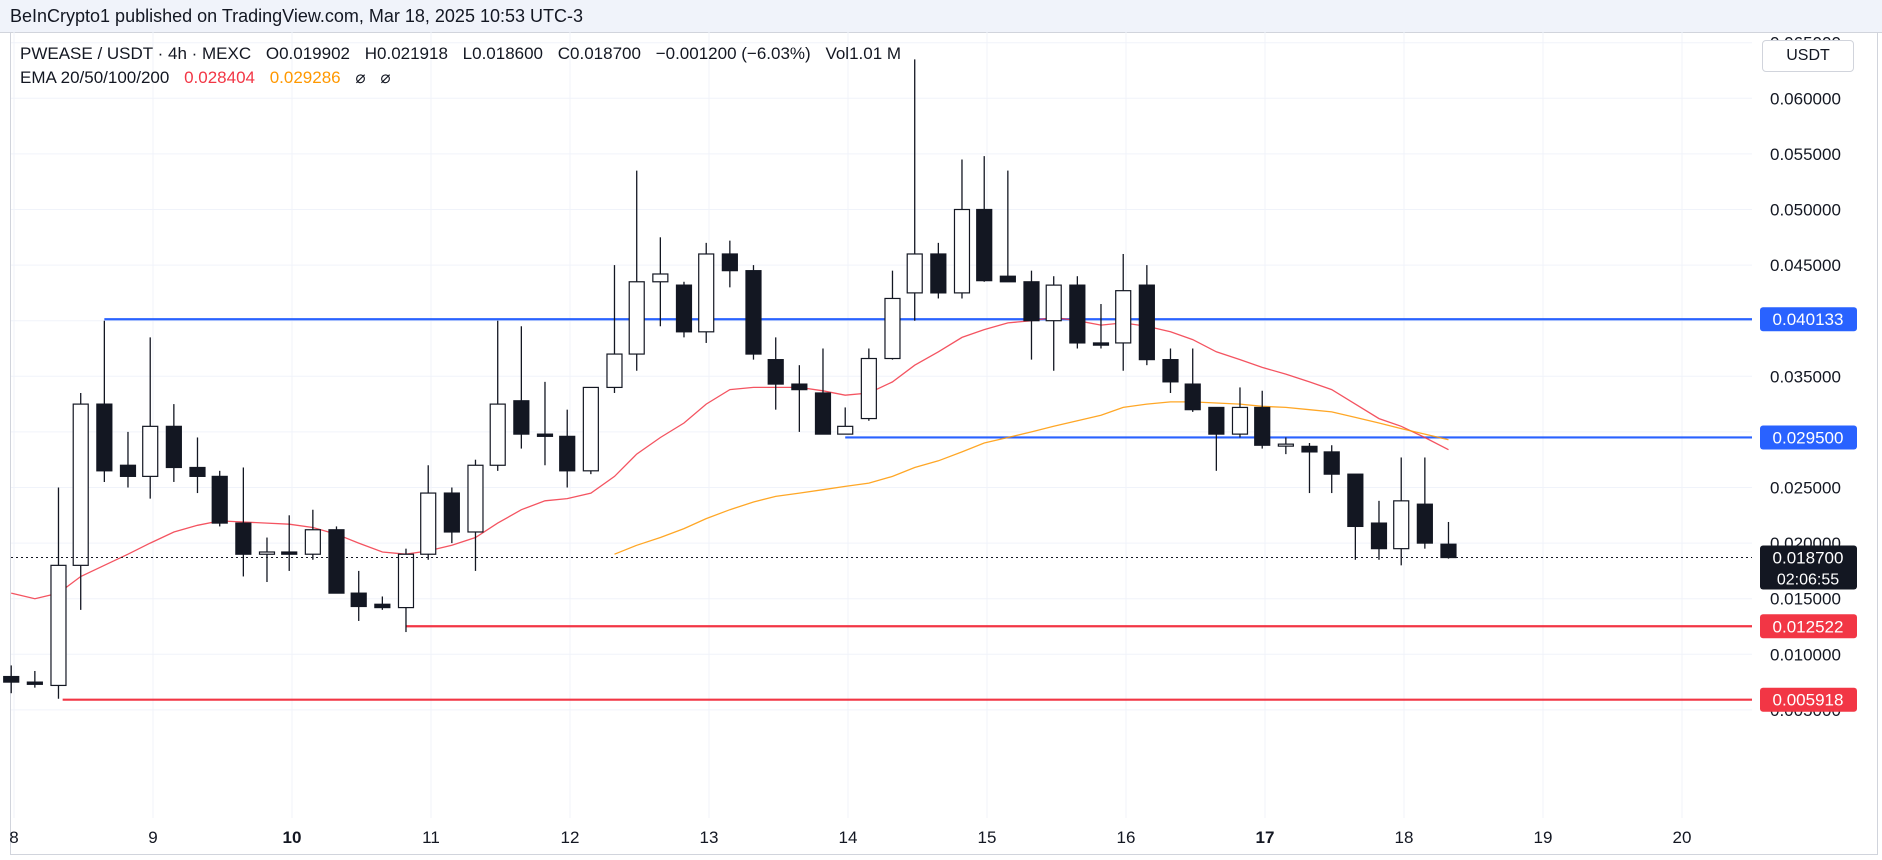 The height and width of the screenshot is (860, 1882). I want to click on x-tick-label: 14, so click(848, 837).